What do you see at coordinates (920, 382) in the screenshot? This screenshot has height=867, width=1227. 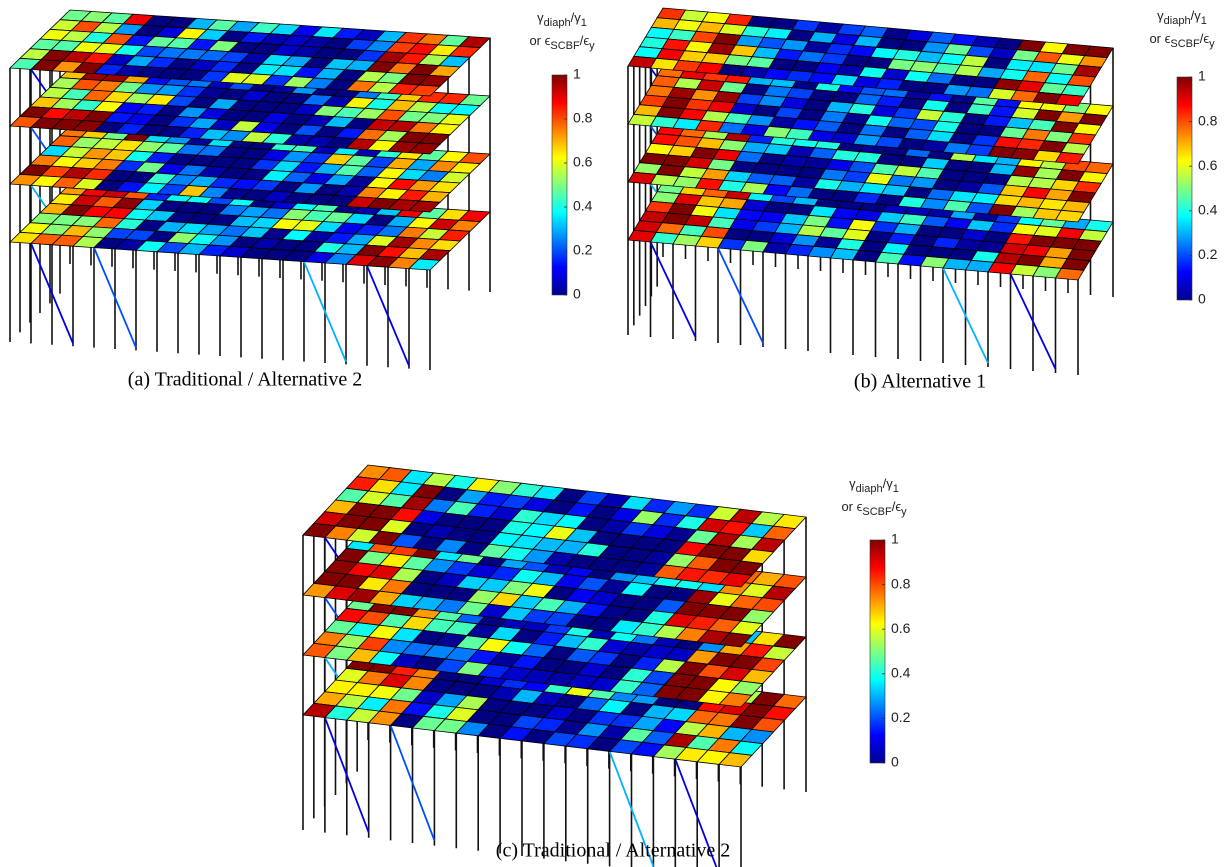 I see `caption: (b) Alternative 1` at bounding box center [920, 382].